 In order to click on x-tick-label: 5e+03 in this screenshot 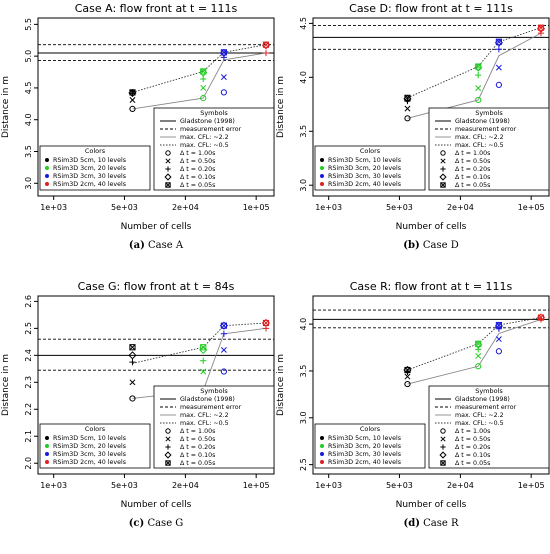, I will do `click(124, 485)`.